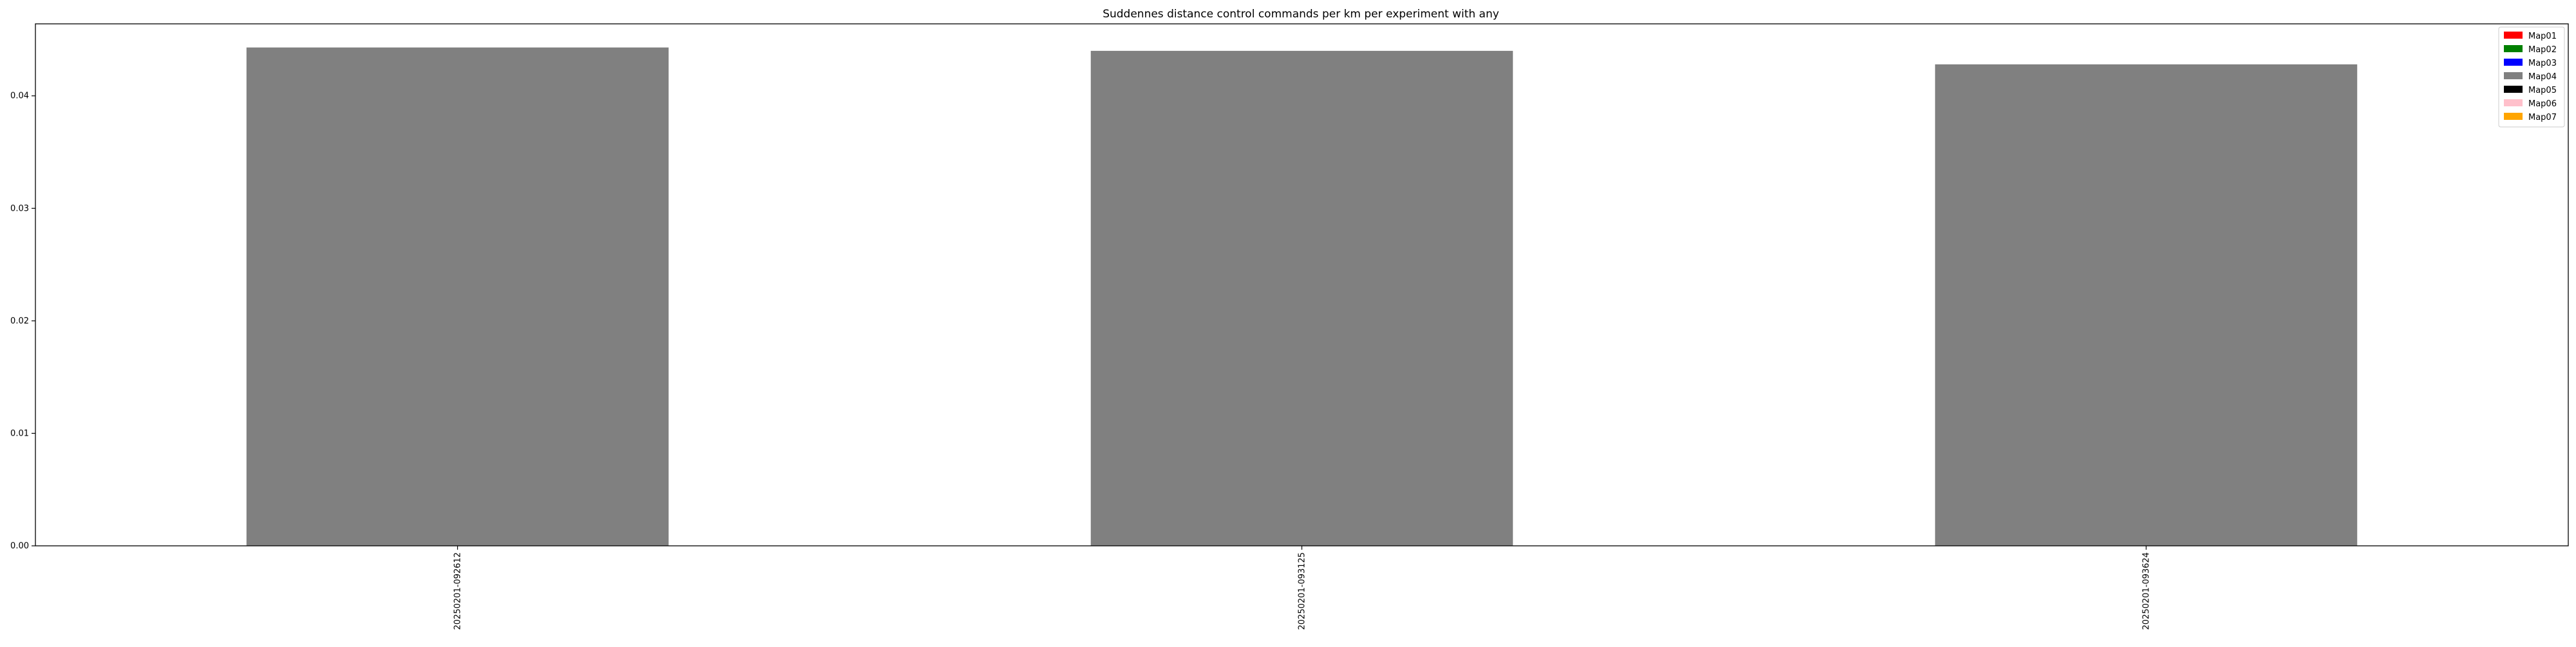 The image size is (2576, 647). Describe the element at coordinates (19, 546) in the screenshot. I see `y-tick-label: 0.00` at that location.